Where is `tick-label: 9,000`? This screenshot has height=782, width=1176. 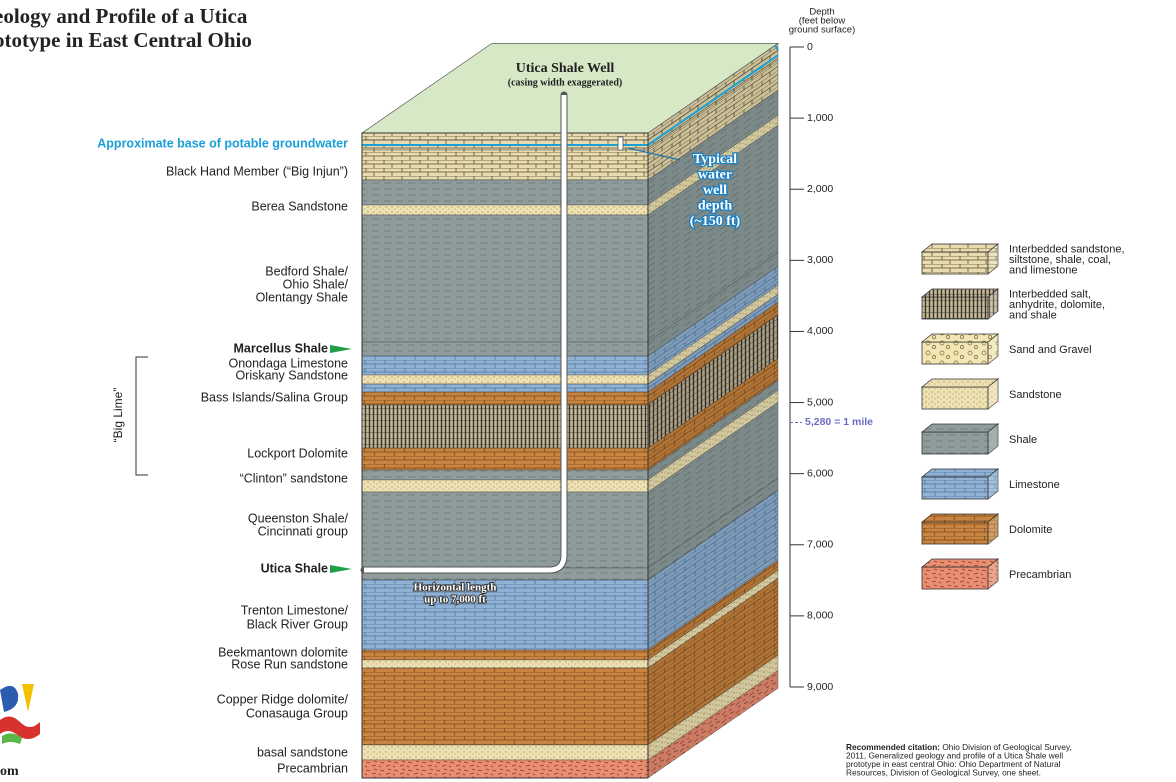
tick-label: 9,000 is located at coordinates (820, 687).